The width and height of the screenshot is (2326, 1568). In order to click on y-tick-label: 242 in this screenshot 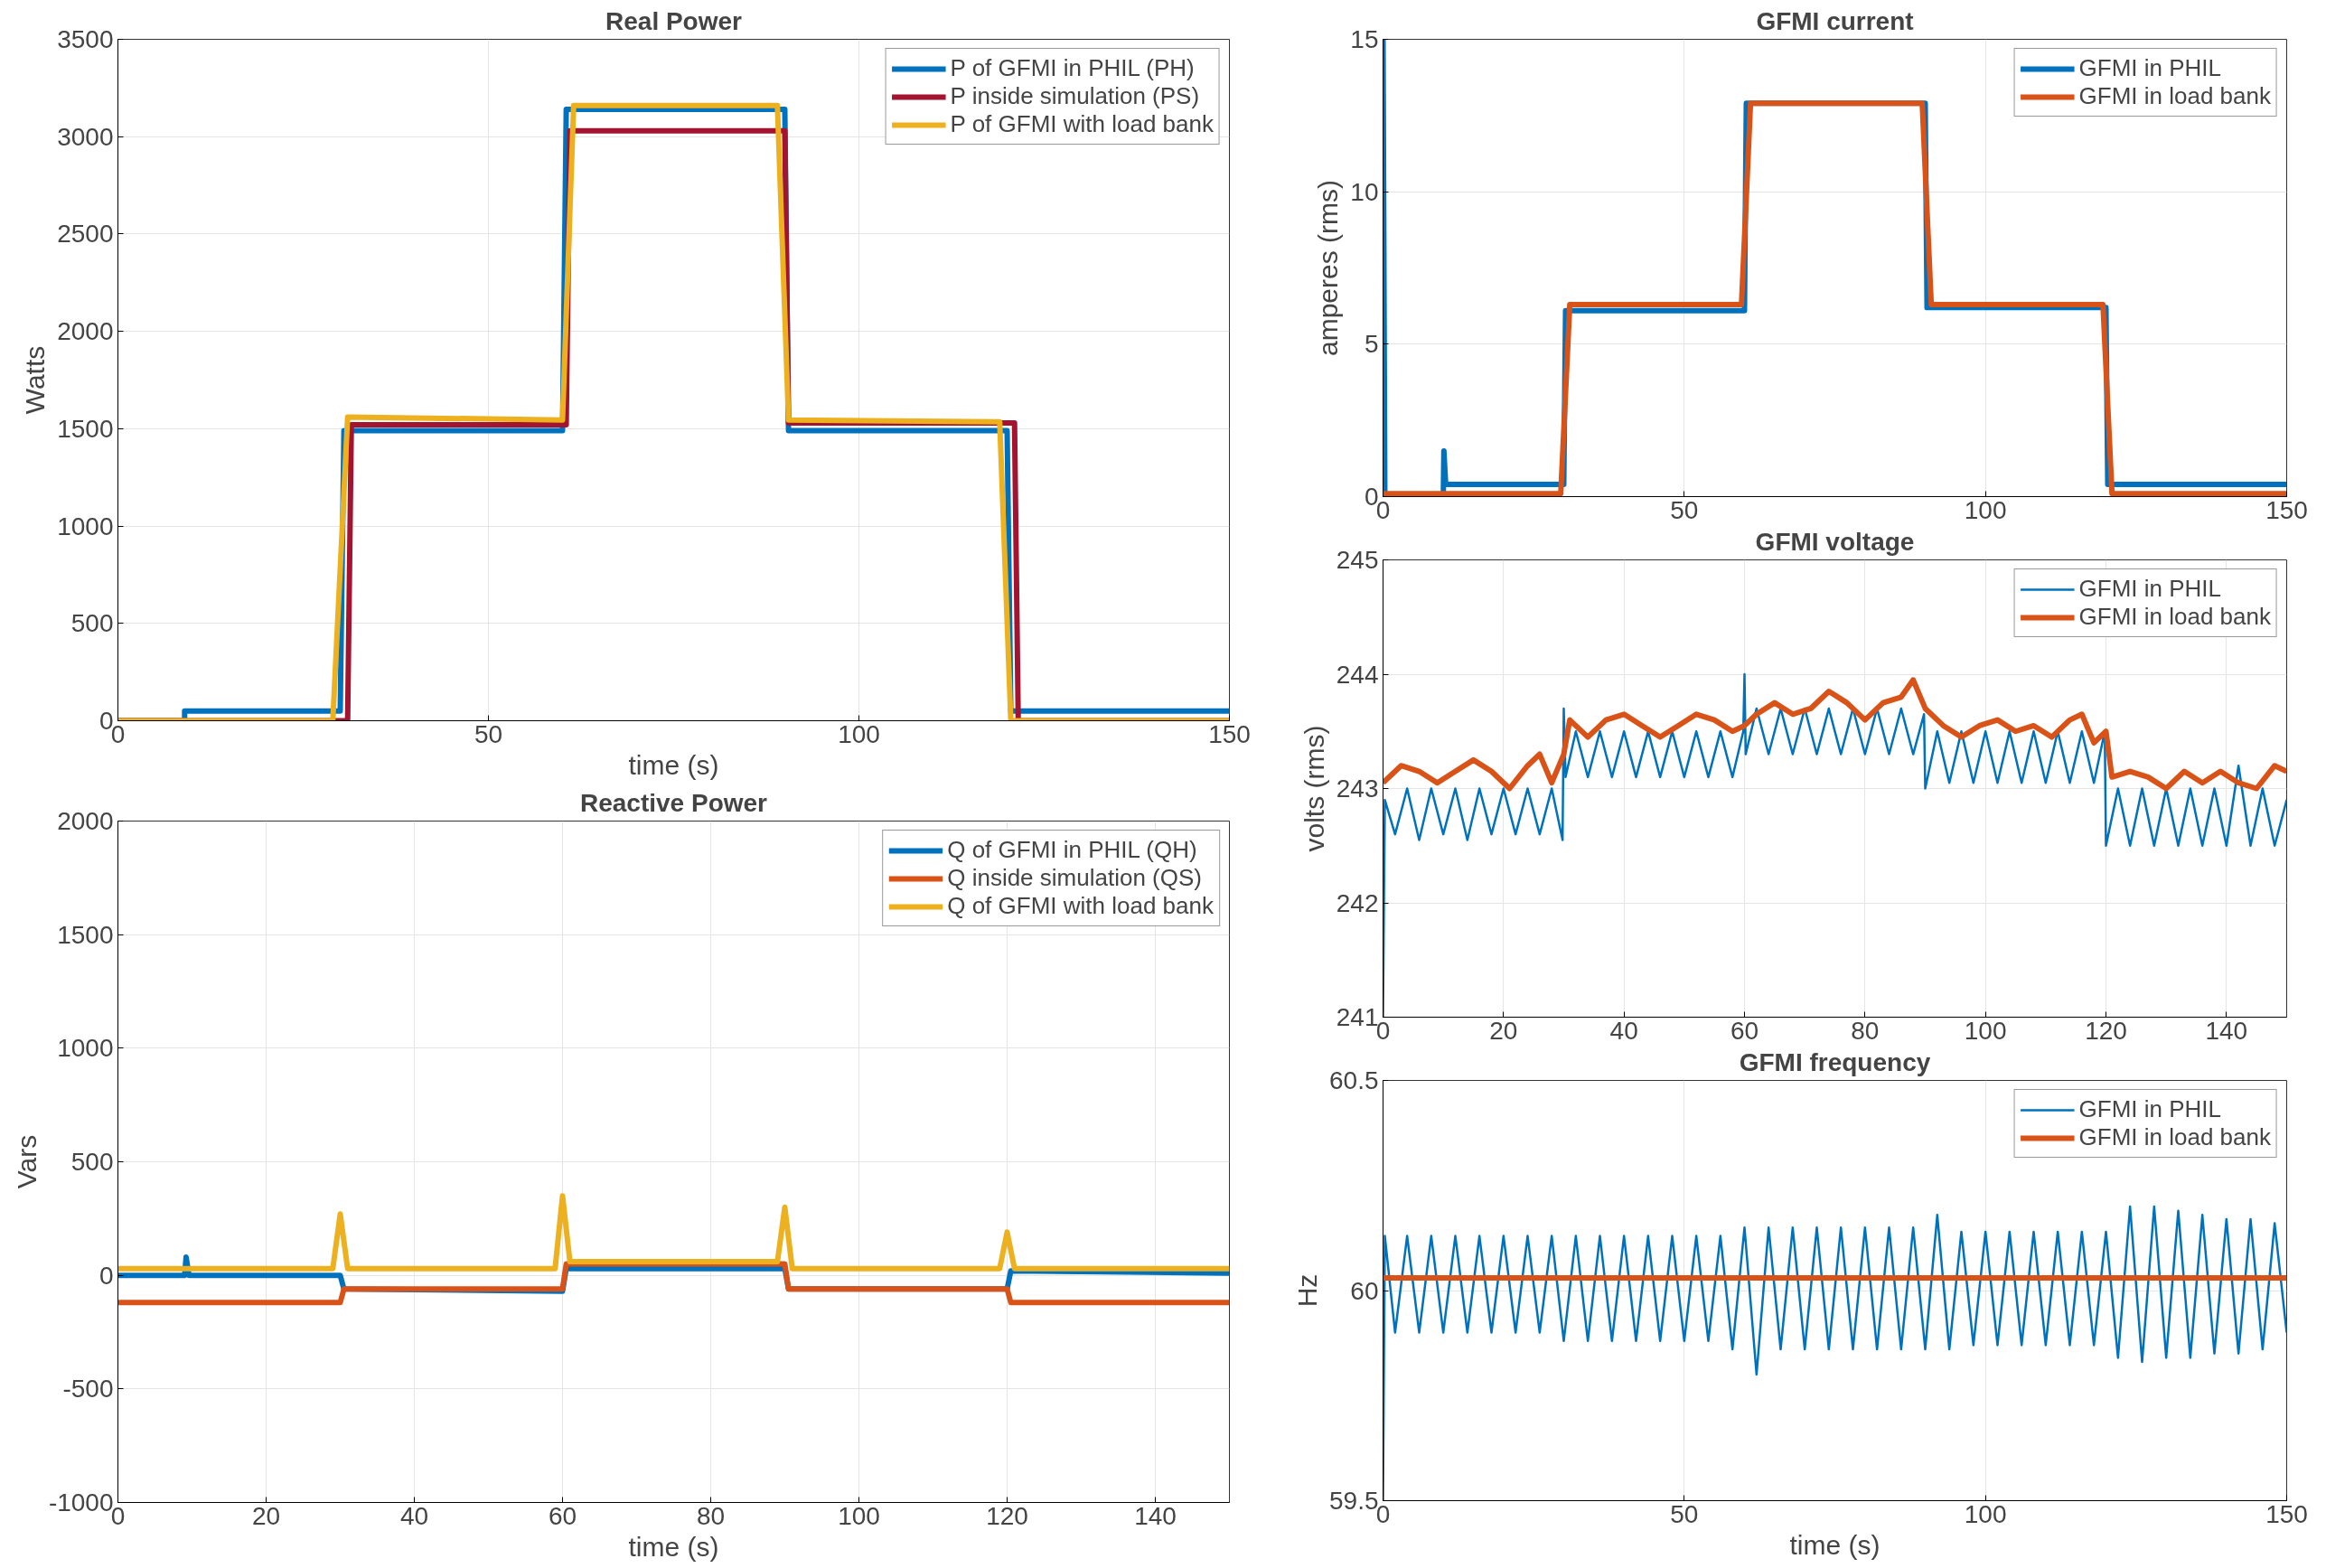, I will do `click(1357, 902)`.